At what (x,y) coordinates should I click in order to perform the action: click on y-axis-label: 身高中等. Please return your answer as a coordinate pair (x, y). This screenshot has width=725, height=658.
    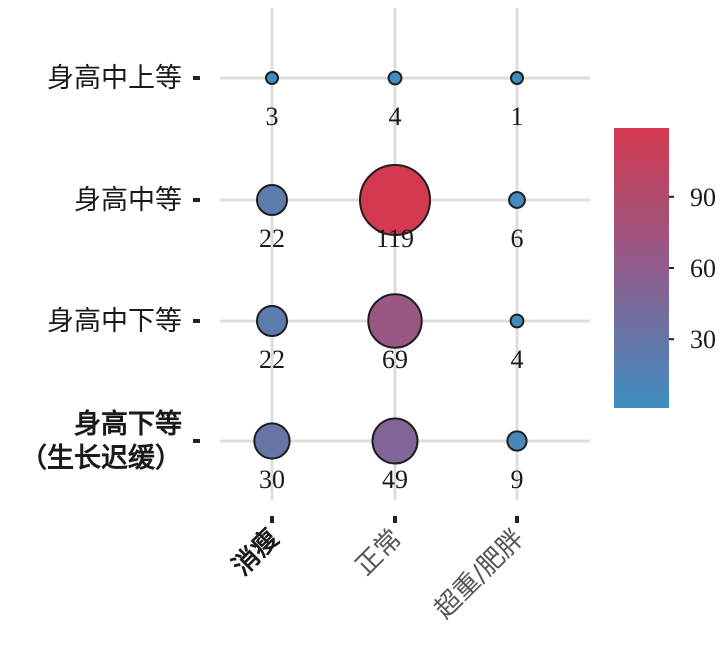
    Looking at the image, I should click on (128, 200).